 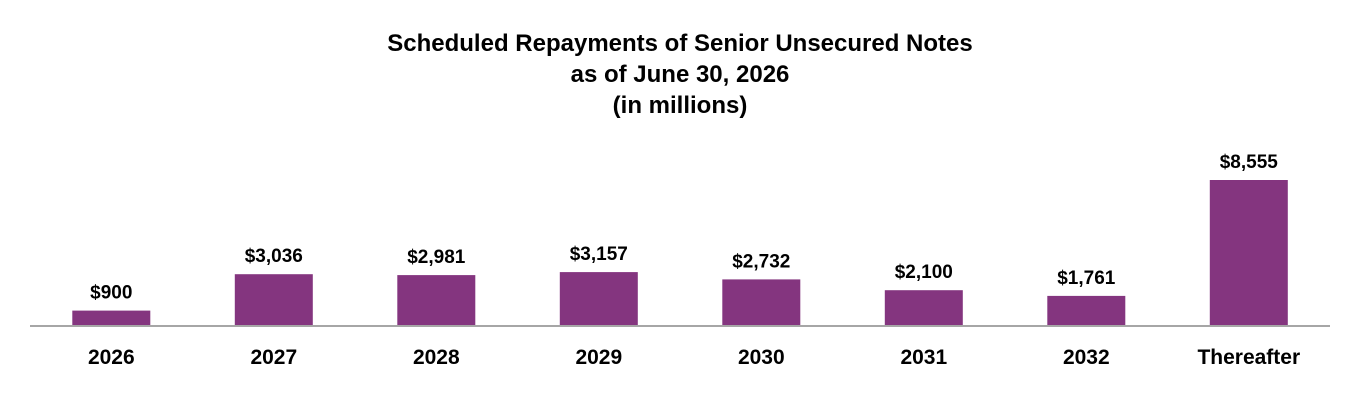 I want to click on category-label-2031: 2031, so click(x=923, y=357).